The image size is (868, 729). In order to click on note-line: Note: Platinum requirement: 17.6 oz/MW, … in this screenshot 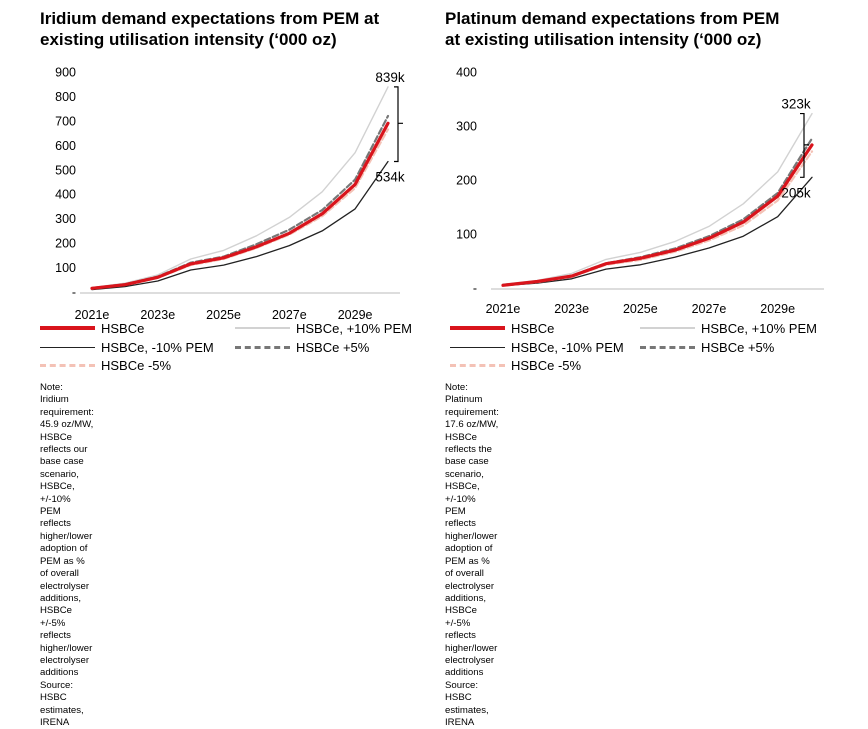, I will do `click(472, 431)`.